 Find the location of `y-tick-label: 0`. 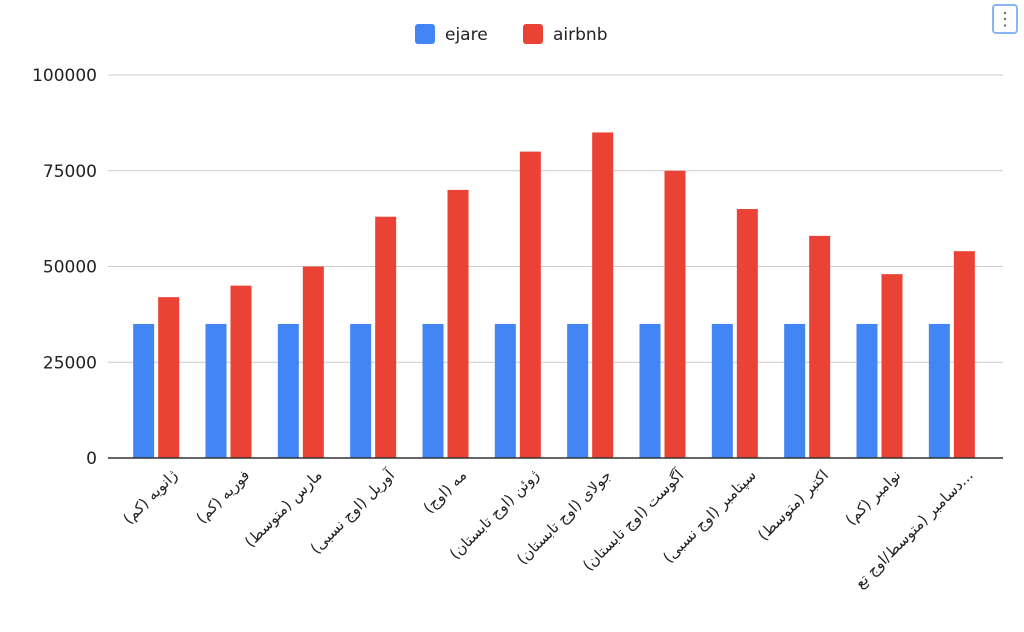

y-tick-label: 0 is located at coordinates (91, 459).